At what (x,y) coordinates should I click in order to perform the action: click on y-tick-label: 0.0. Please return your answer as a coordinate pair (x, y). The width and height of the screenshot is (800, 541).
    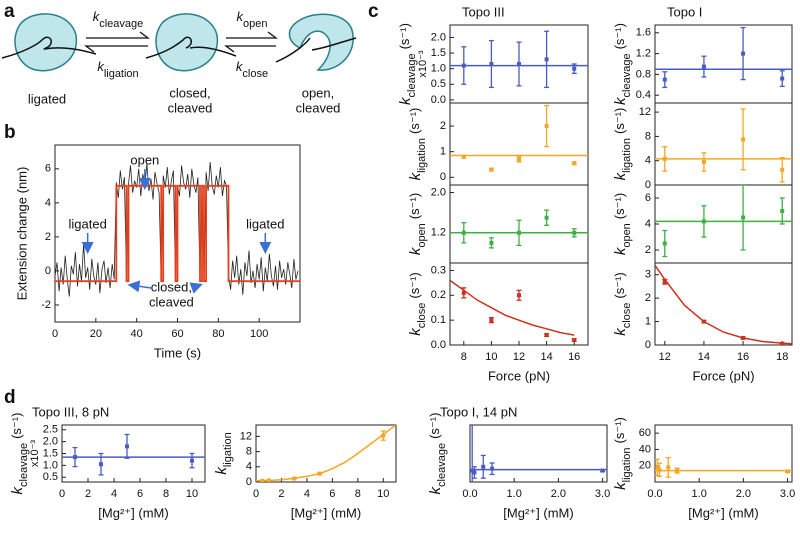
    Looking at the image, I should click on (438, 100).